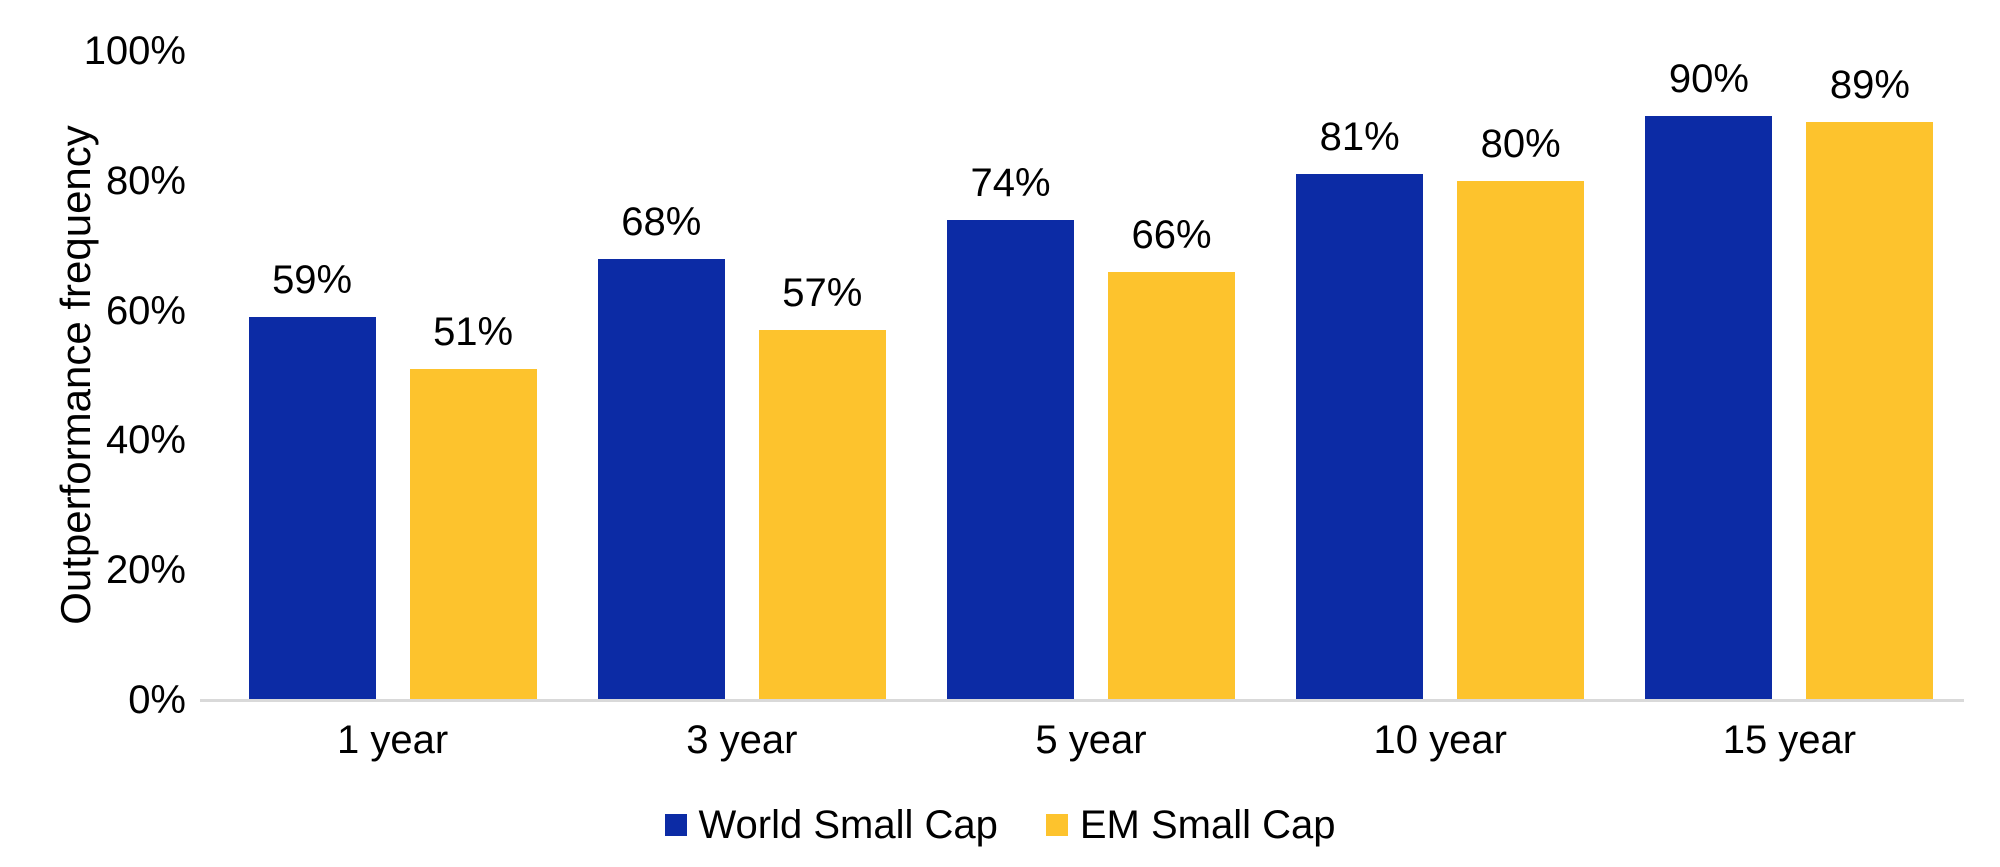  I want to click on bar-with-label: 74%, so click(1010, 431).